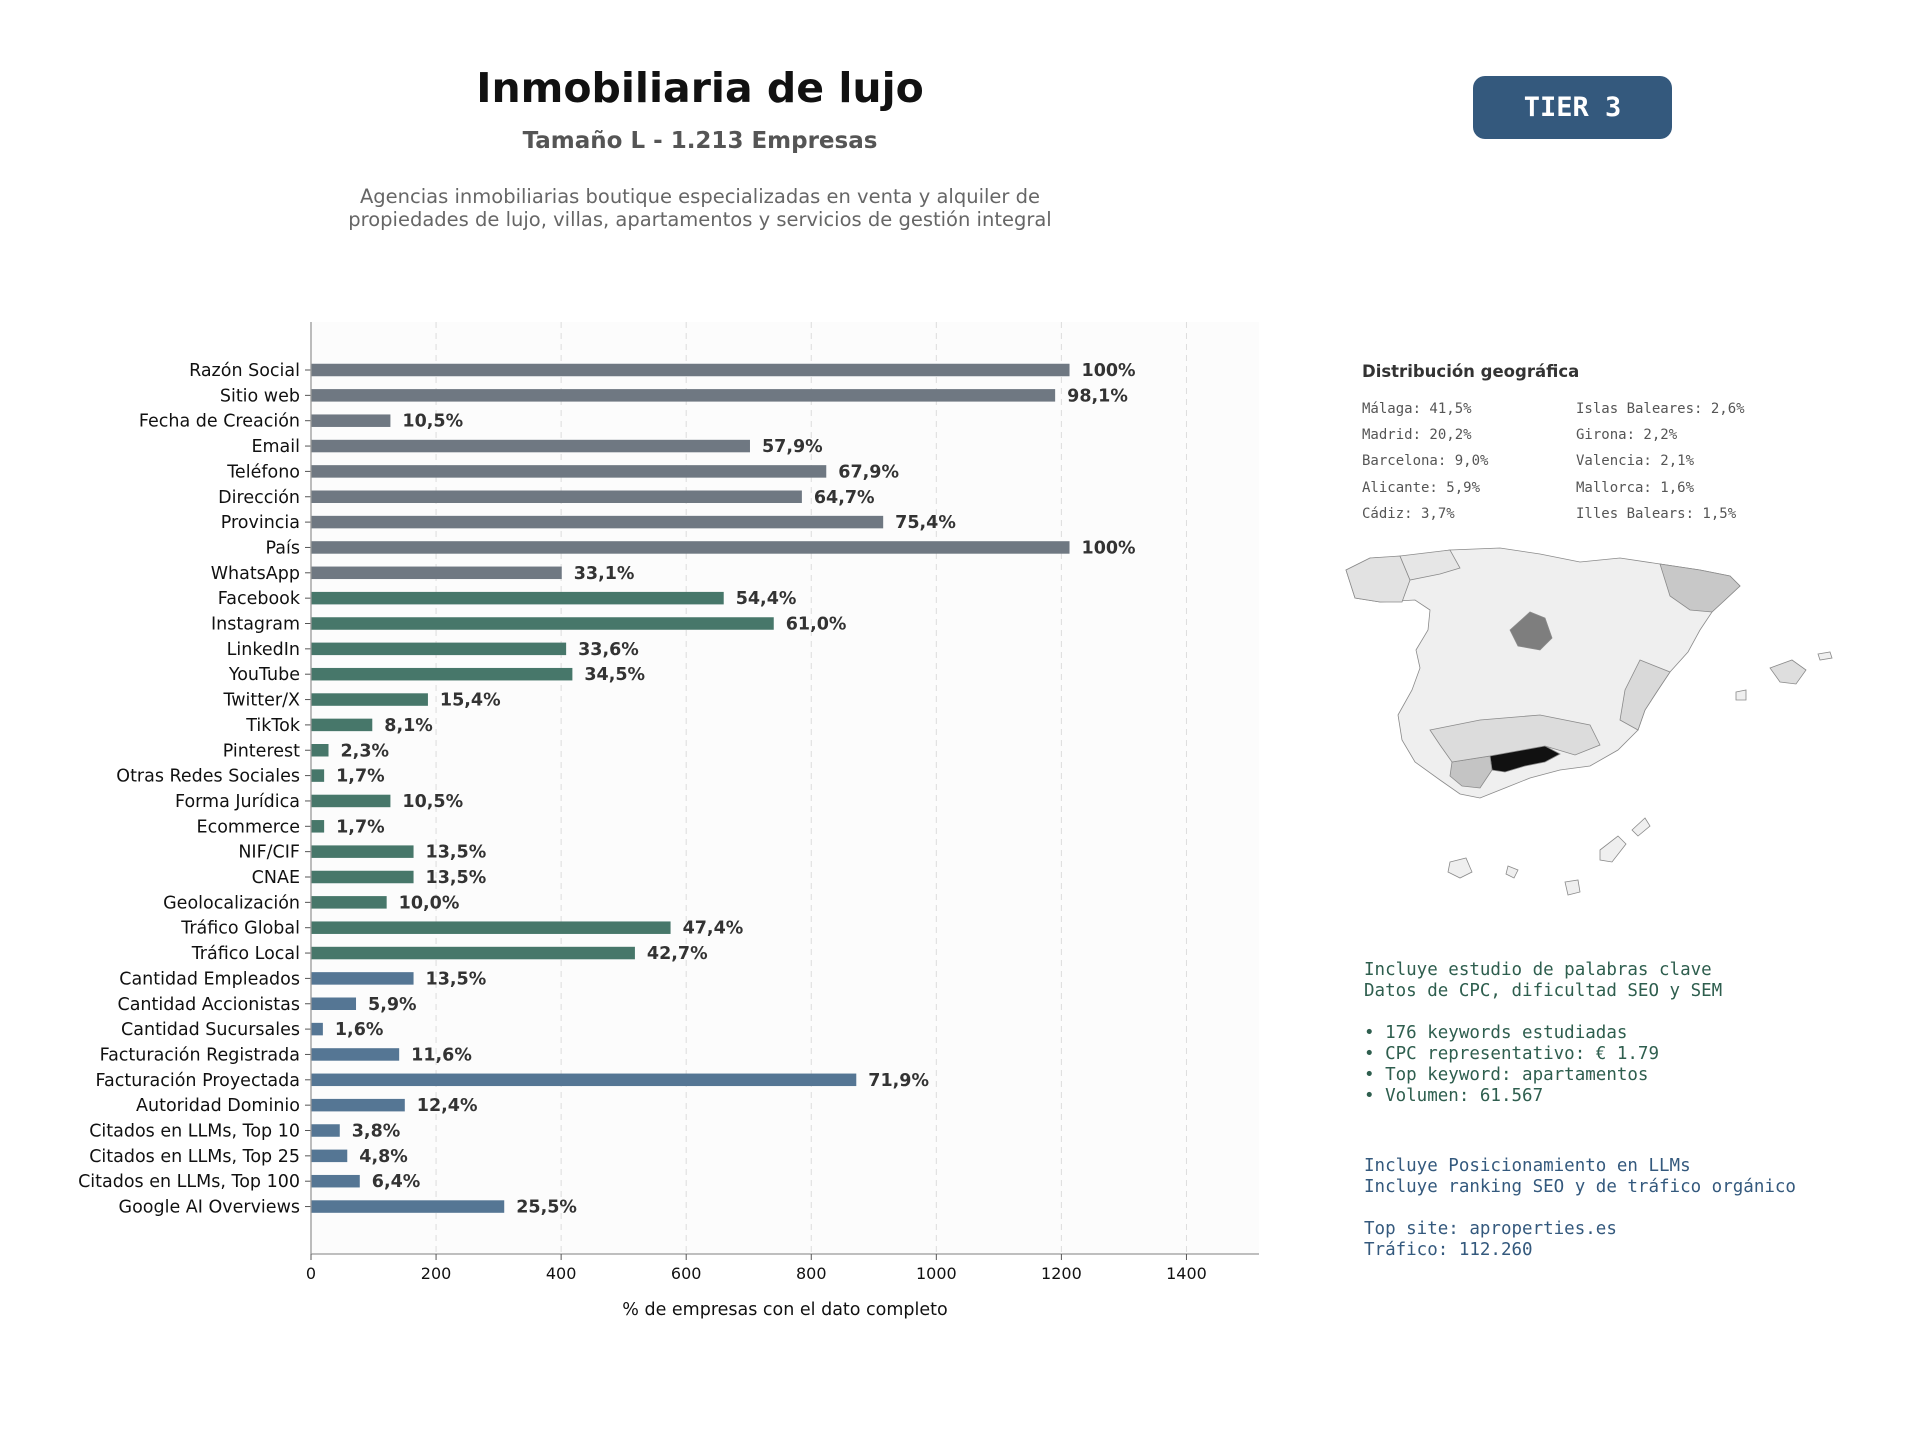 The width and height of the screenshot is (1920, 1440). Describe the element at coordinates (1109, 371) in the screenshot. I see `value-label: 100%` at that location.